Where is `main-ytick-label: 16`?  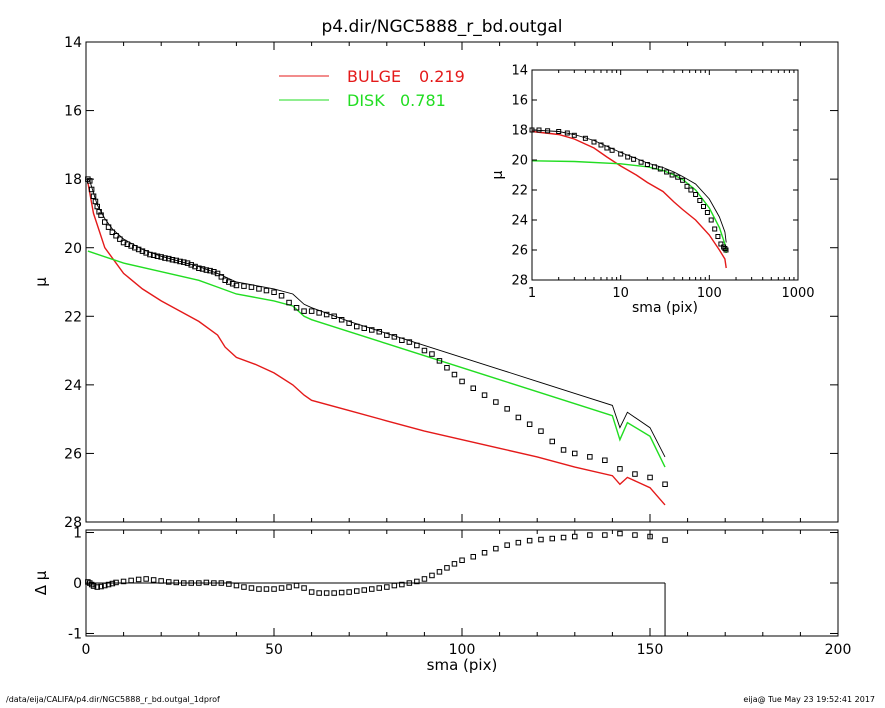
main-ytick-label: 16 is located at coordinates (73, 112).